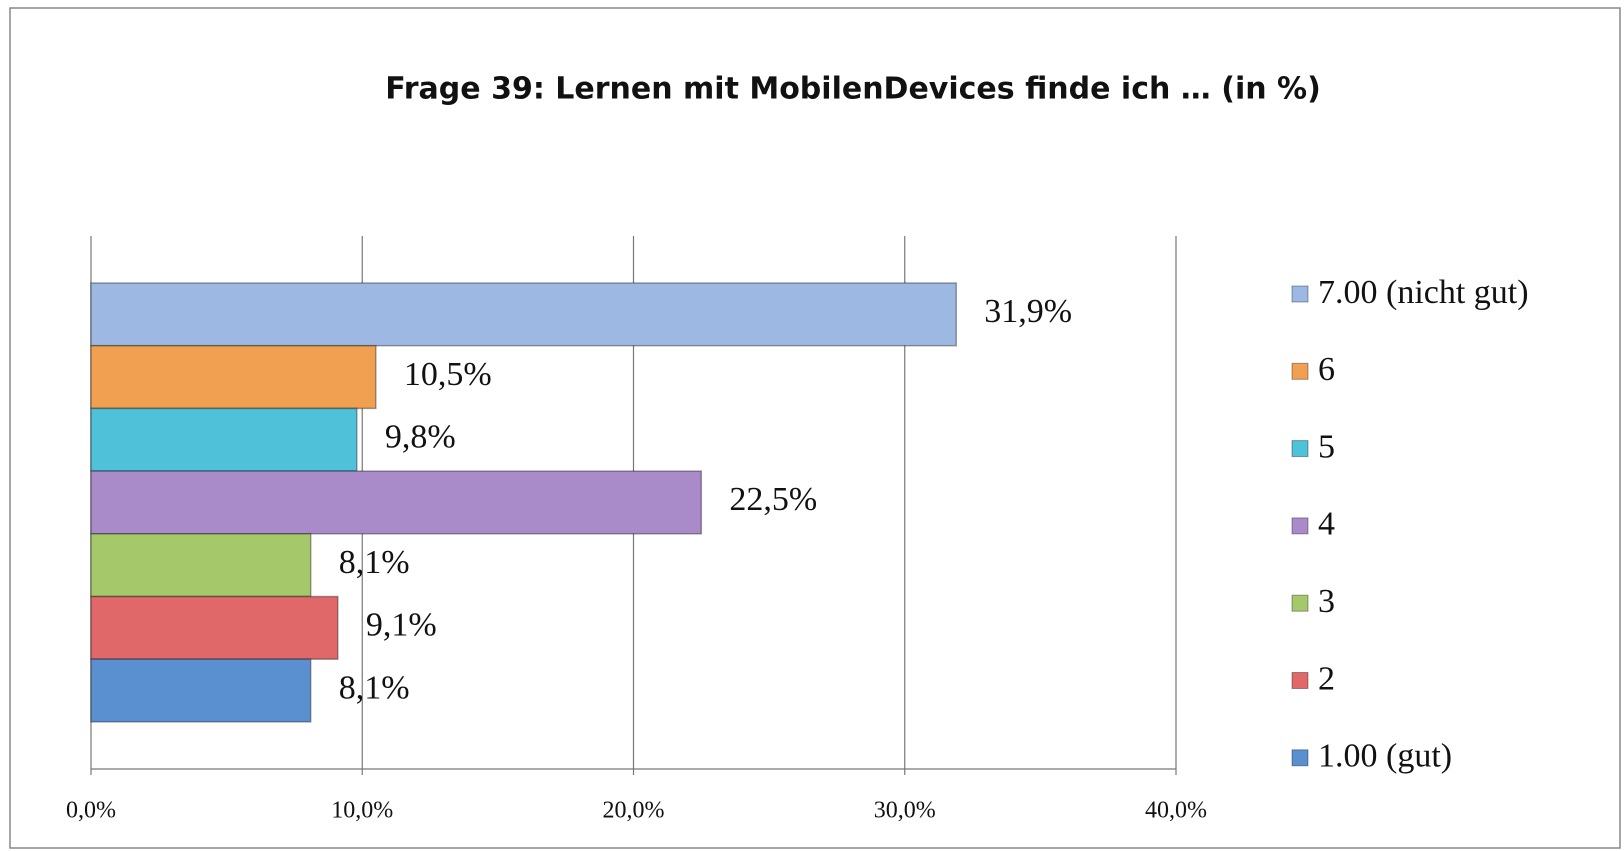 Image resolution: width=1624 pixels, height=851 pixels. What do you see at coordinates (420, 437) in the screenshot?
I see `value-label: 9,8%` at bounding box center [420, 437].